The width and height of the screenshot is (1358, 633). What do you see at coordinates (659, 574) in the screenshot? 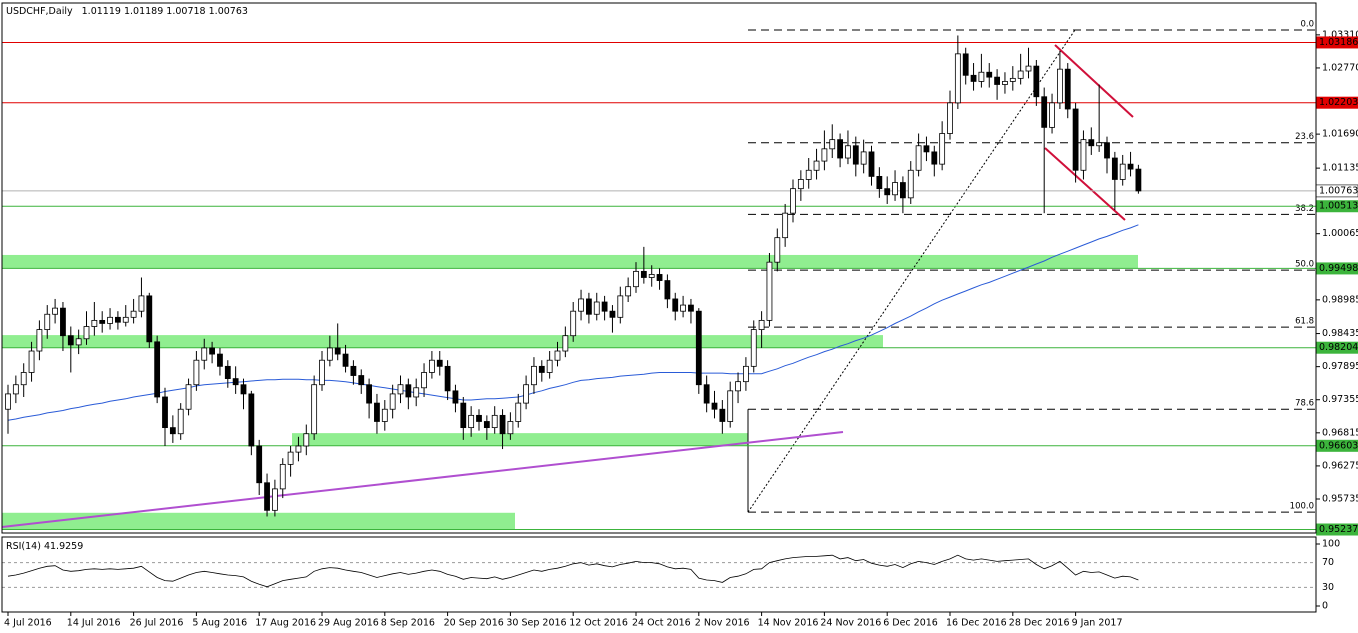
I see `rsi-pane` at bounding box center [659, 574].